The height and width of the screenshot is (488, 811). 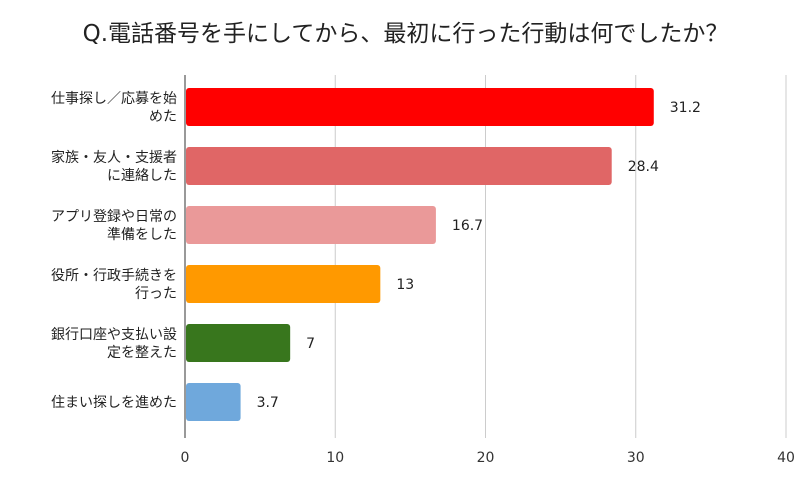 I want to click on data-label: 31.2, so click(x=685, y=108).